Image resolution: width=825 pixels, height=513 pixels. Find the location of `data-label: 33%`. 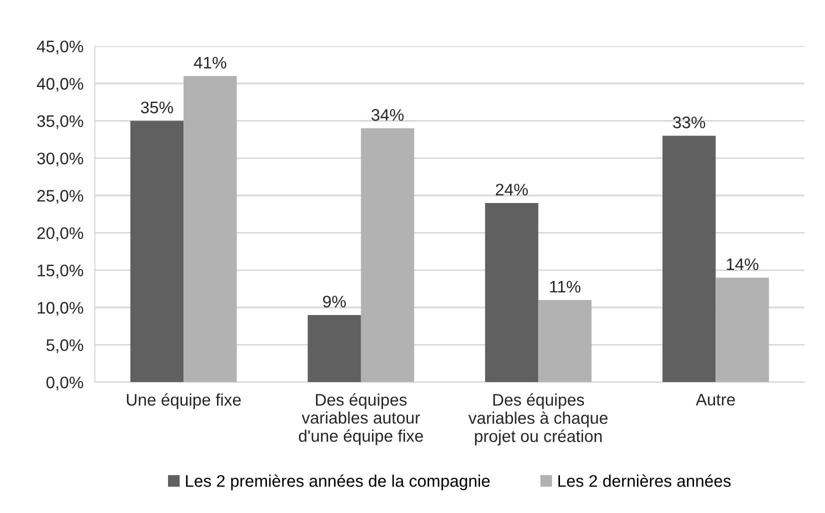

data-label: 33% is located at coordinates (689, 122).